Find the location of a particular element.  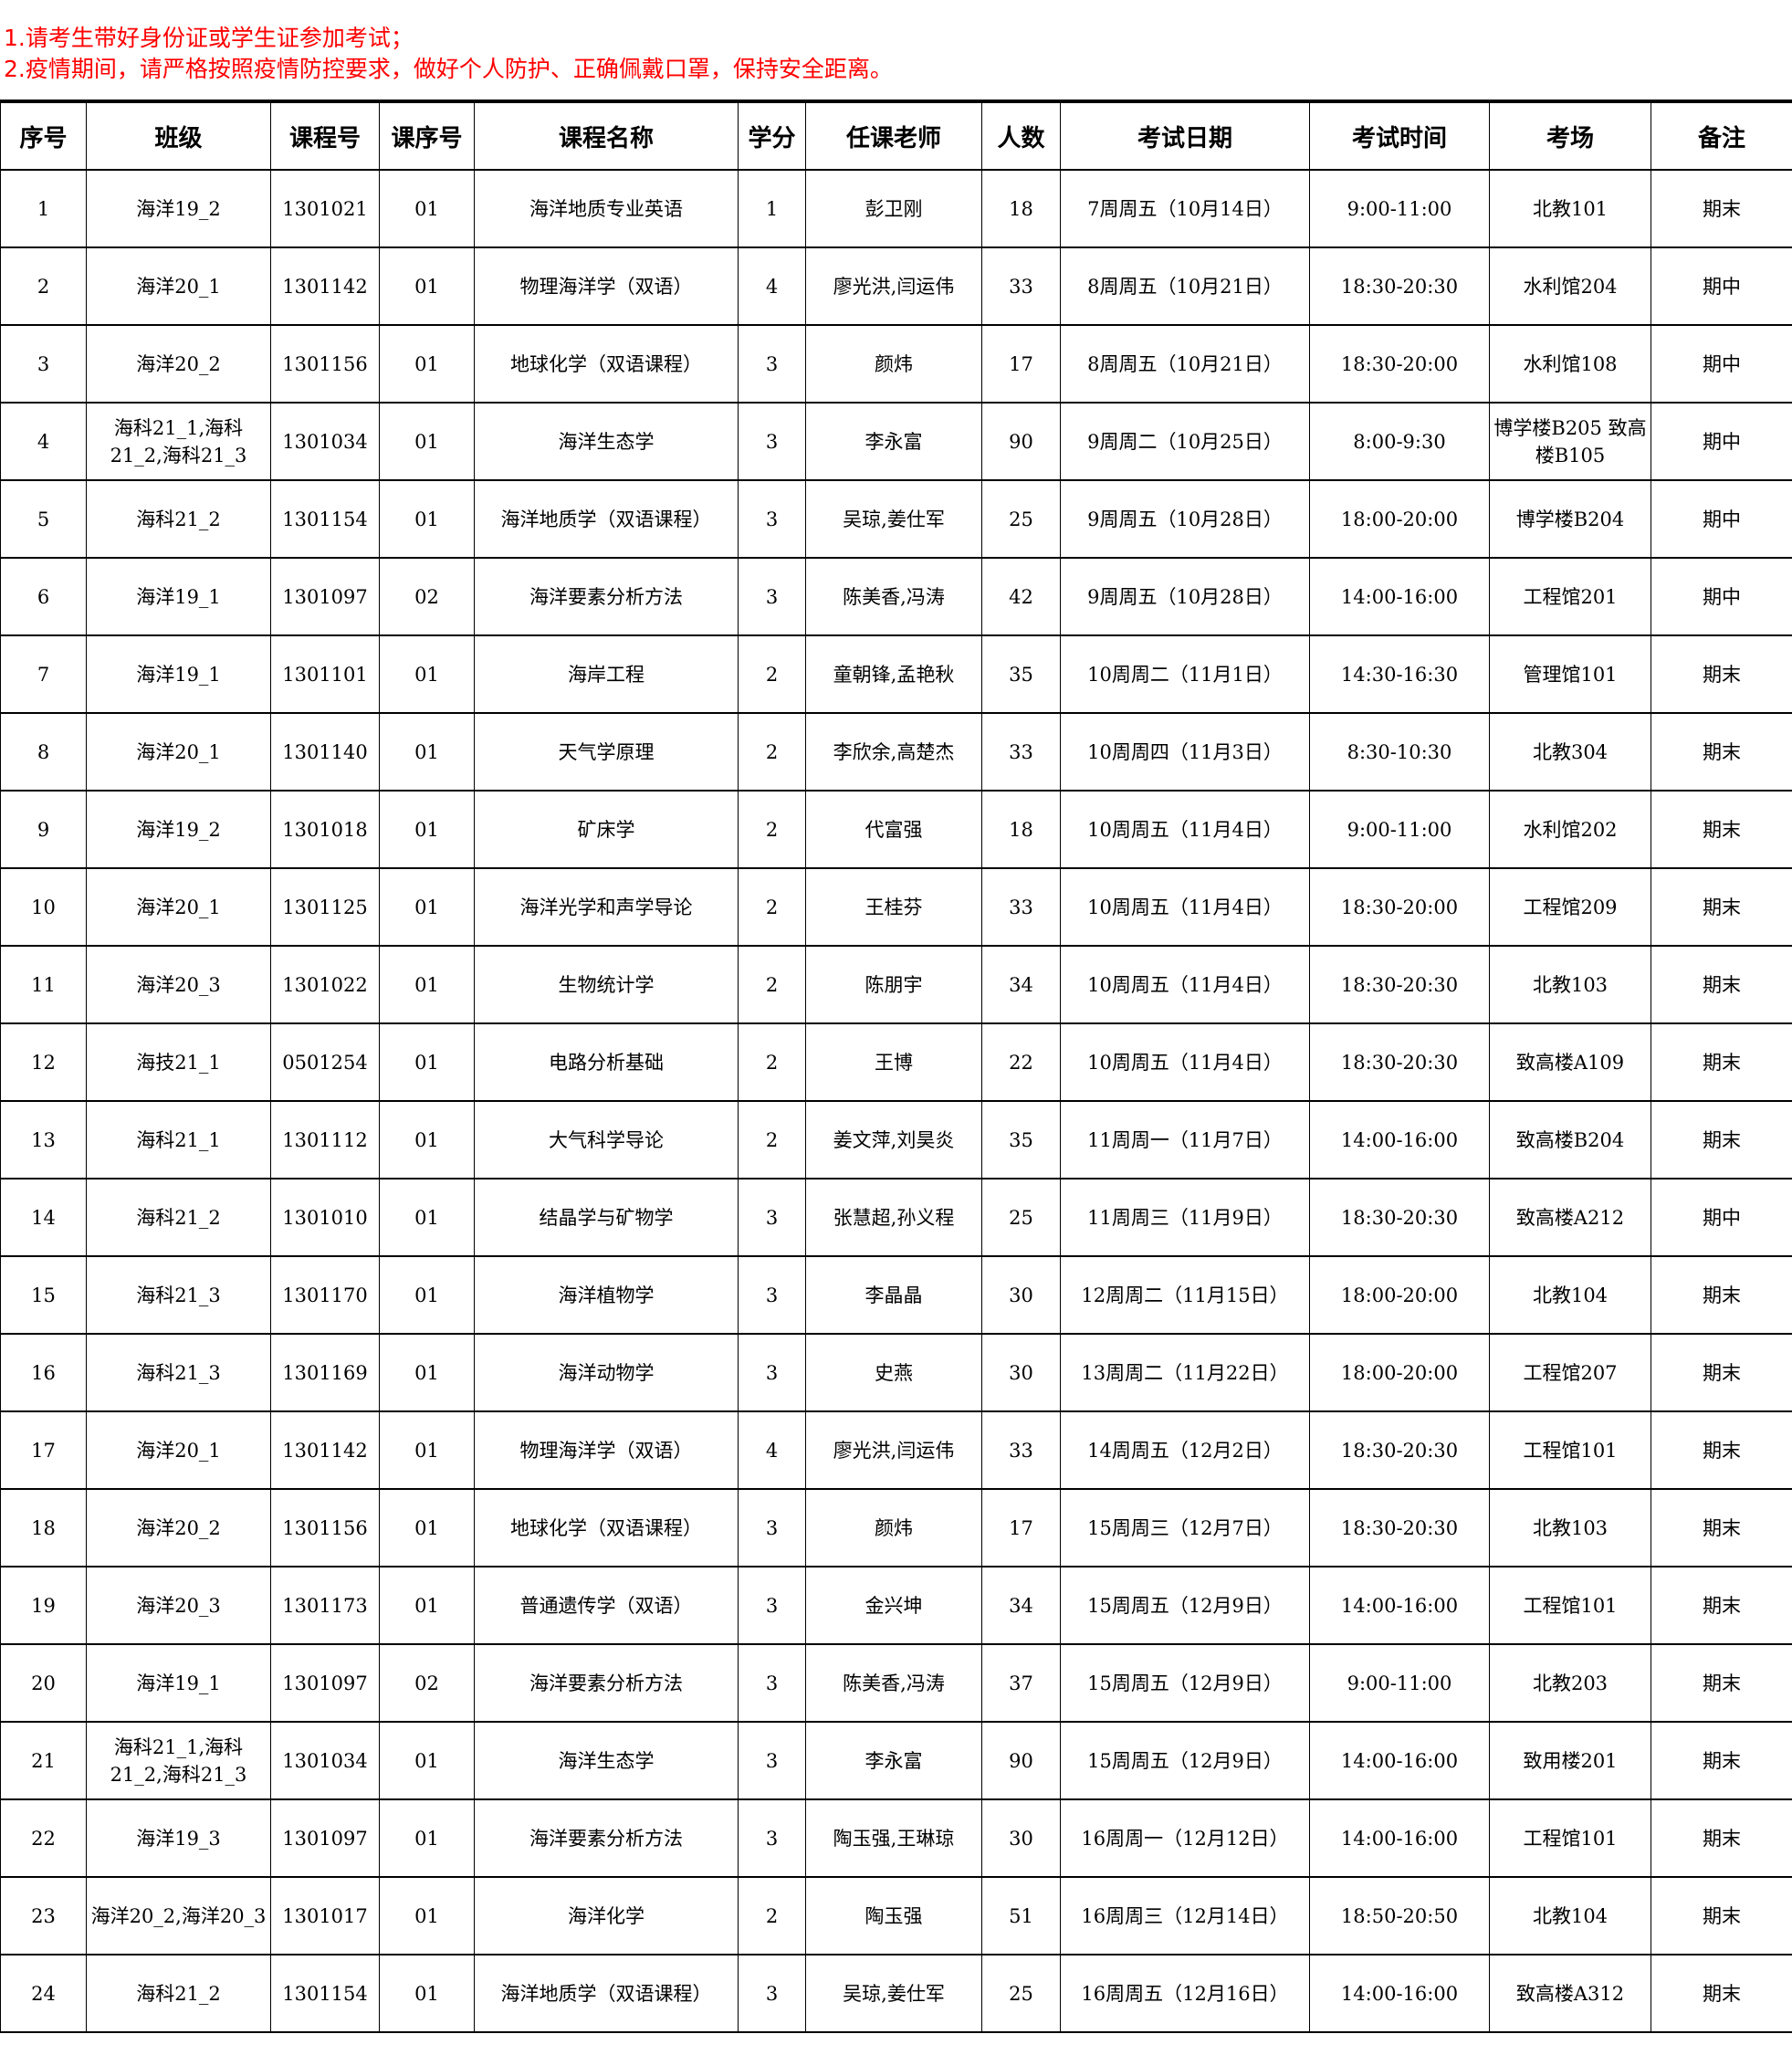

cell-course-name: 电路分析基础 is located at coordinates (606, 1062).